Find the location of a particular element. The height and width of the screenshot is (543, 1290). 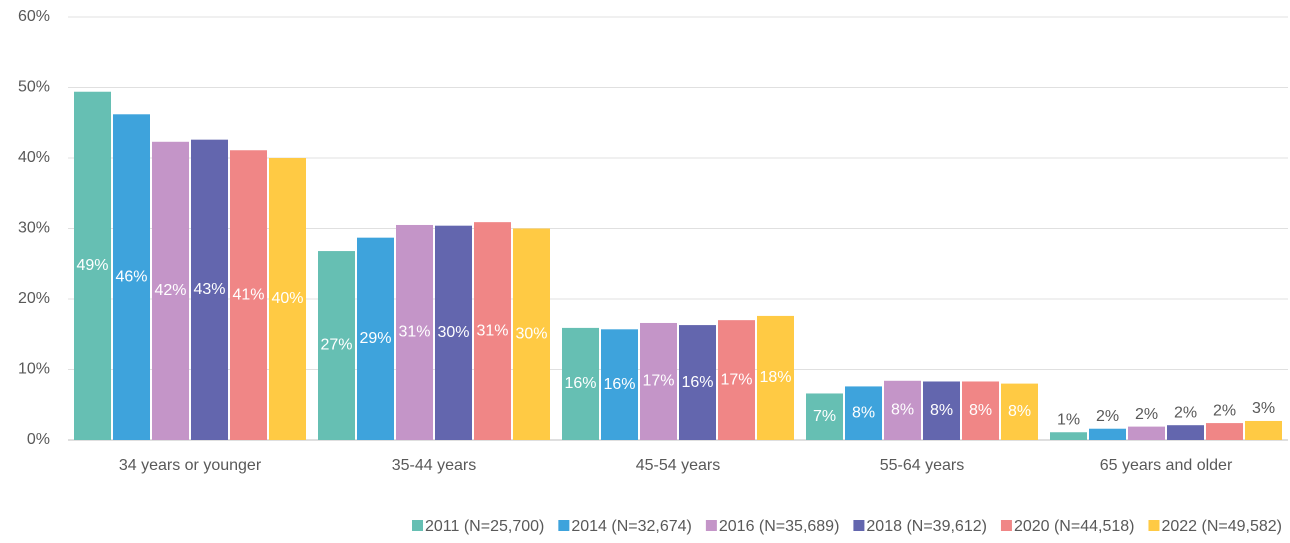

y-tick-label: 50% is located at coordinates (34, 87).